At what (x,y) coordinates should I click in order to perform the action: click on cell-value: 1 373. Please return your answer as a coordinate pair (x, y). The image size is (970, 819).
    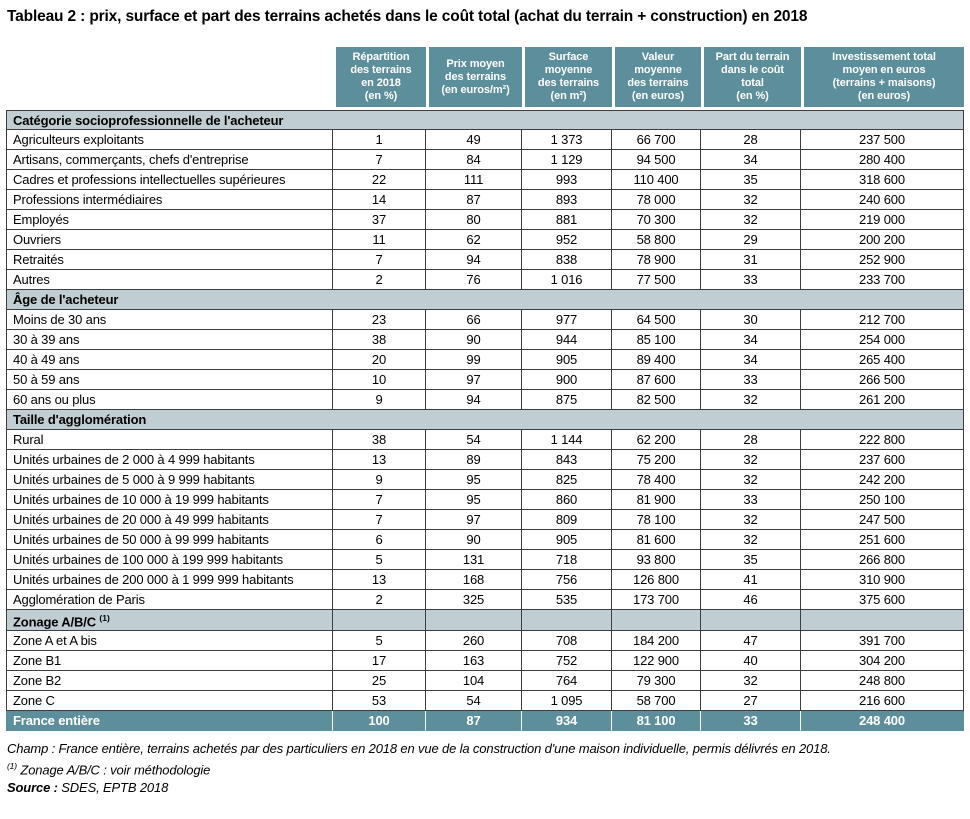
    Looking at the image, I should click on (567, 140).